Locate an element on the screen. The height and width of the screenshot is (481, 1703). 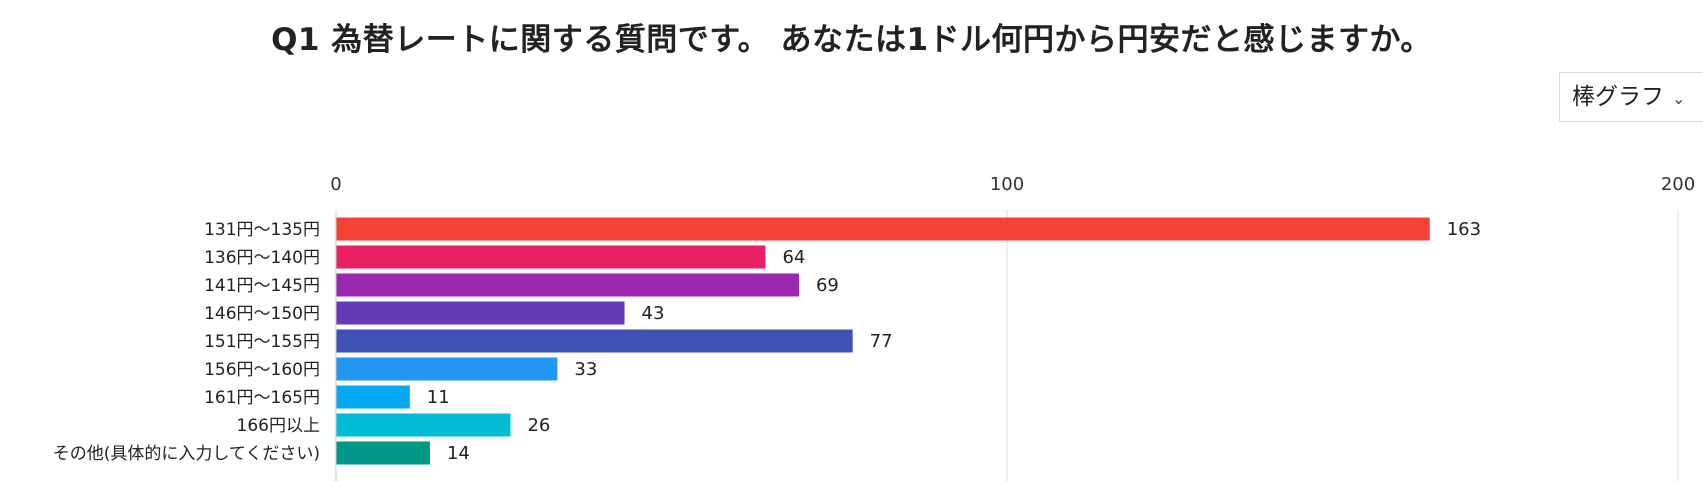
x-tick-label: 200 is located at coordinates (1678, 184).